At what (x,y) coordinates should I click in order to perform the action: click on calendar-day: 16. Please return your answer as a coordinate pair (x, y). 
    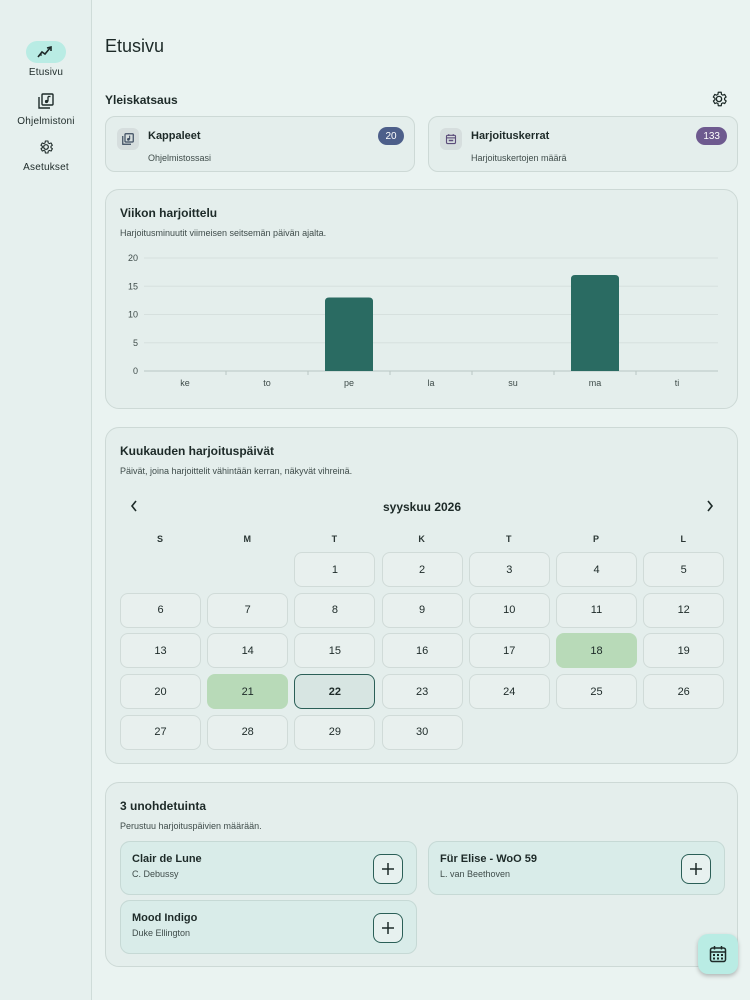
    Looking at the image, I should click on (422, 651).